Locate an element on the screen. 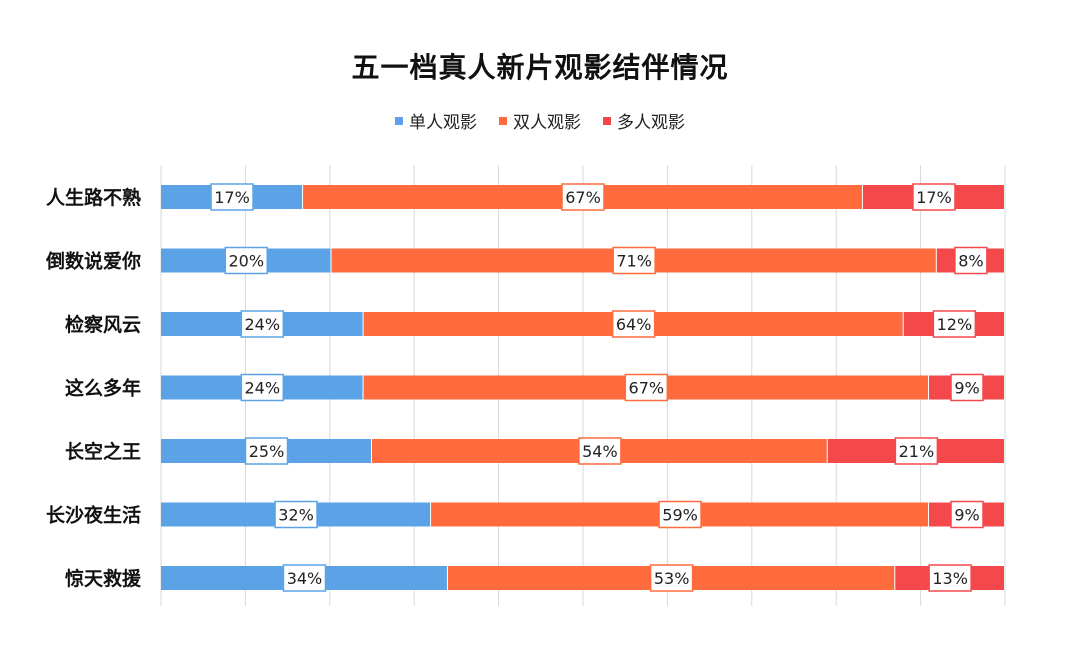 This screenshot has width=1080, height=648. data-label: 21% is located at coordinates (917, 451).